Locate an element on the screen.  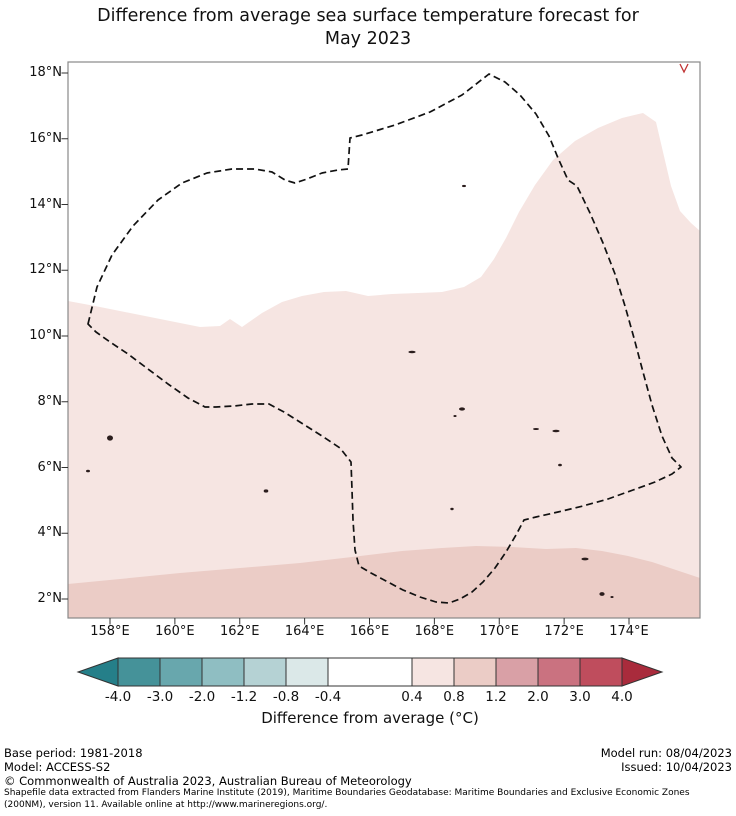
colorbar-tick-label: 4.0 is located at coordinates (622, 697).